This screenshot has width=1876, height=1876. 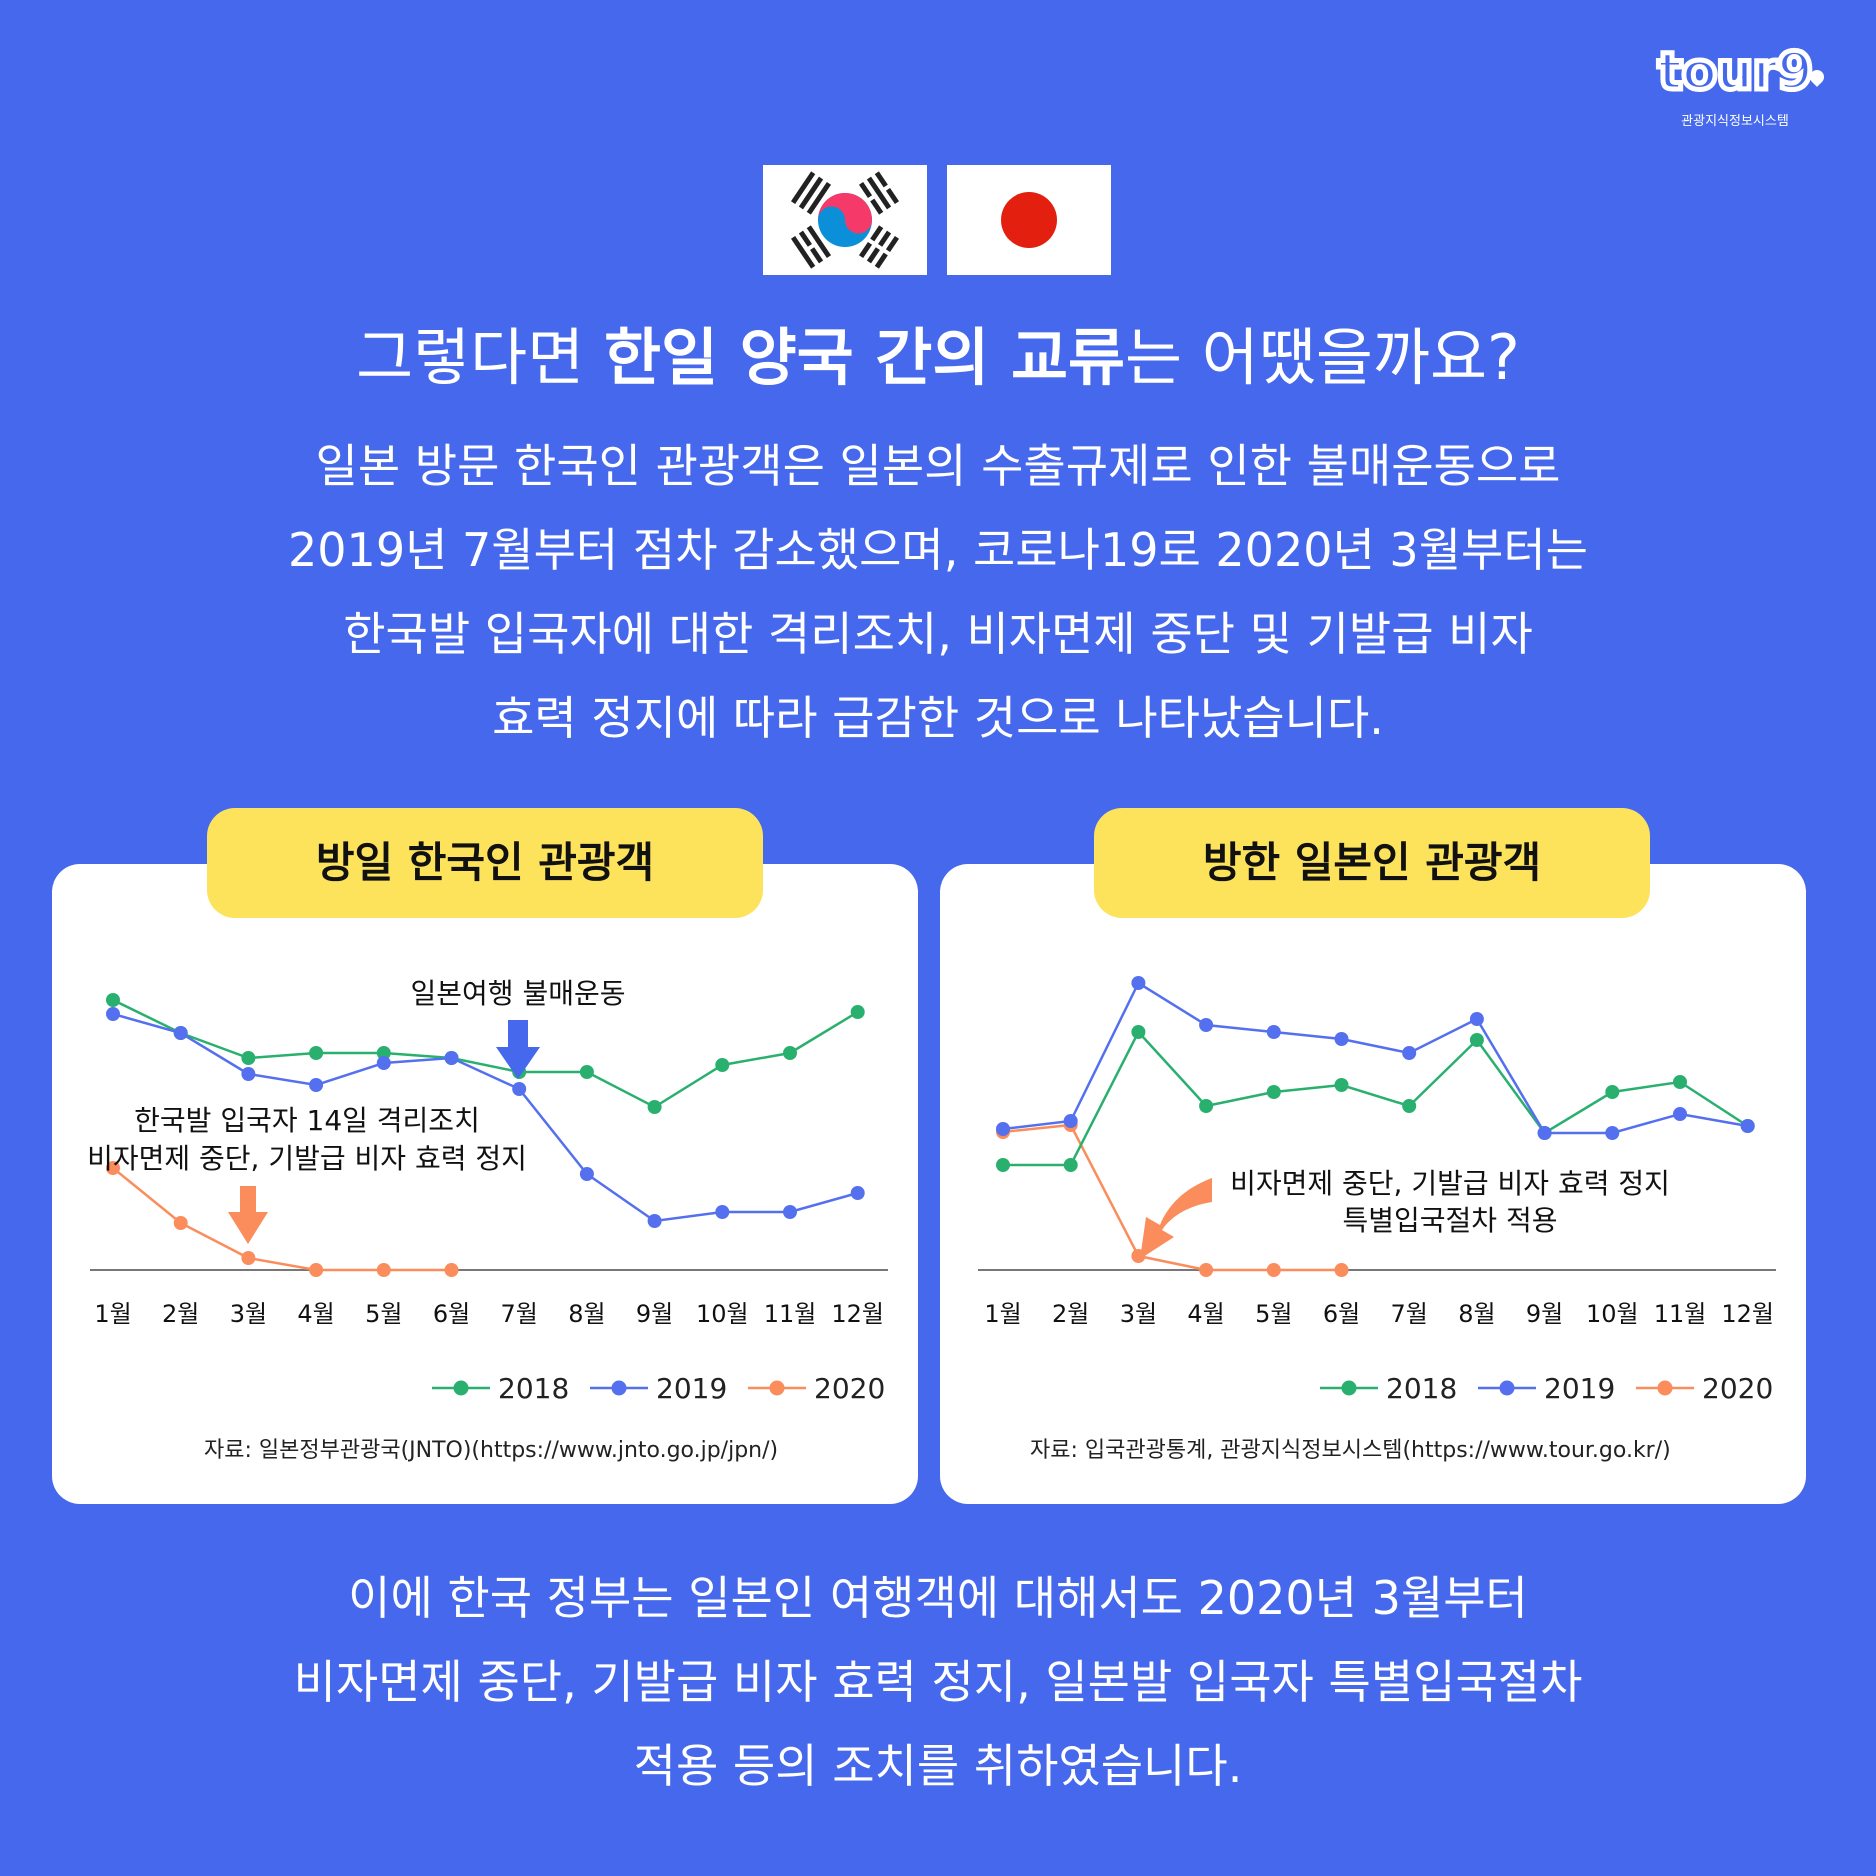 What do you see at coordinates (722, 1314) in the screenshot?
I see `x-tick-label: 10월` at bounding box center [722, 1314].